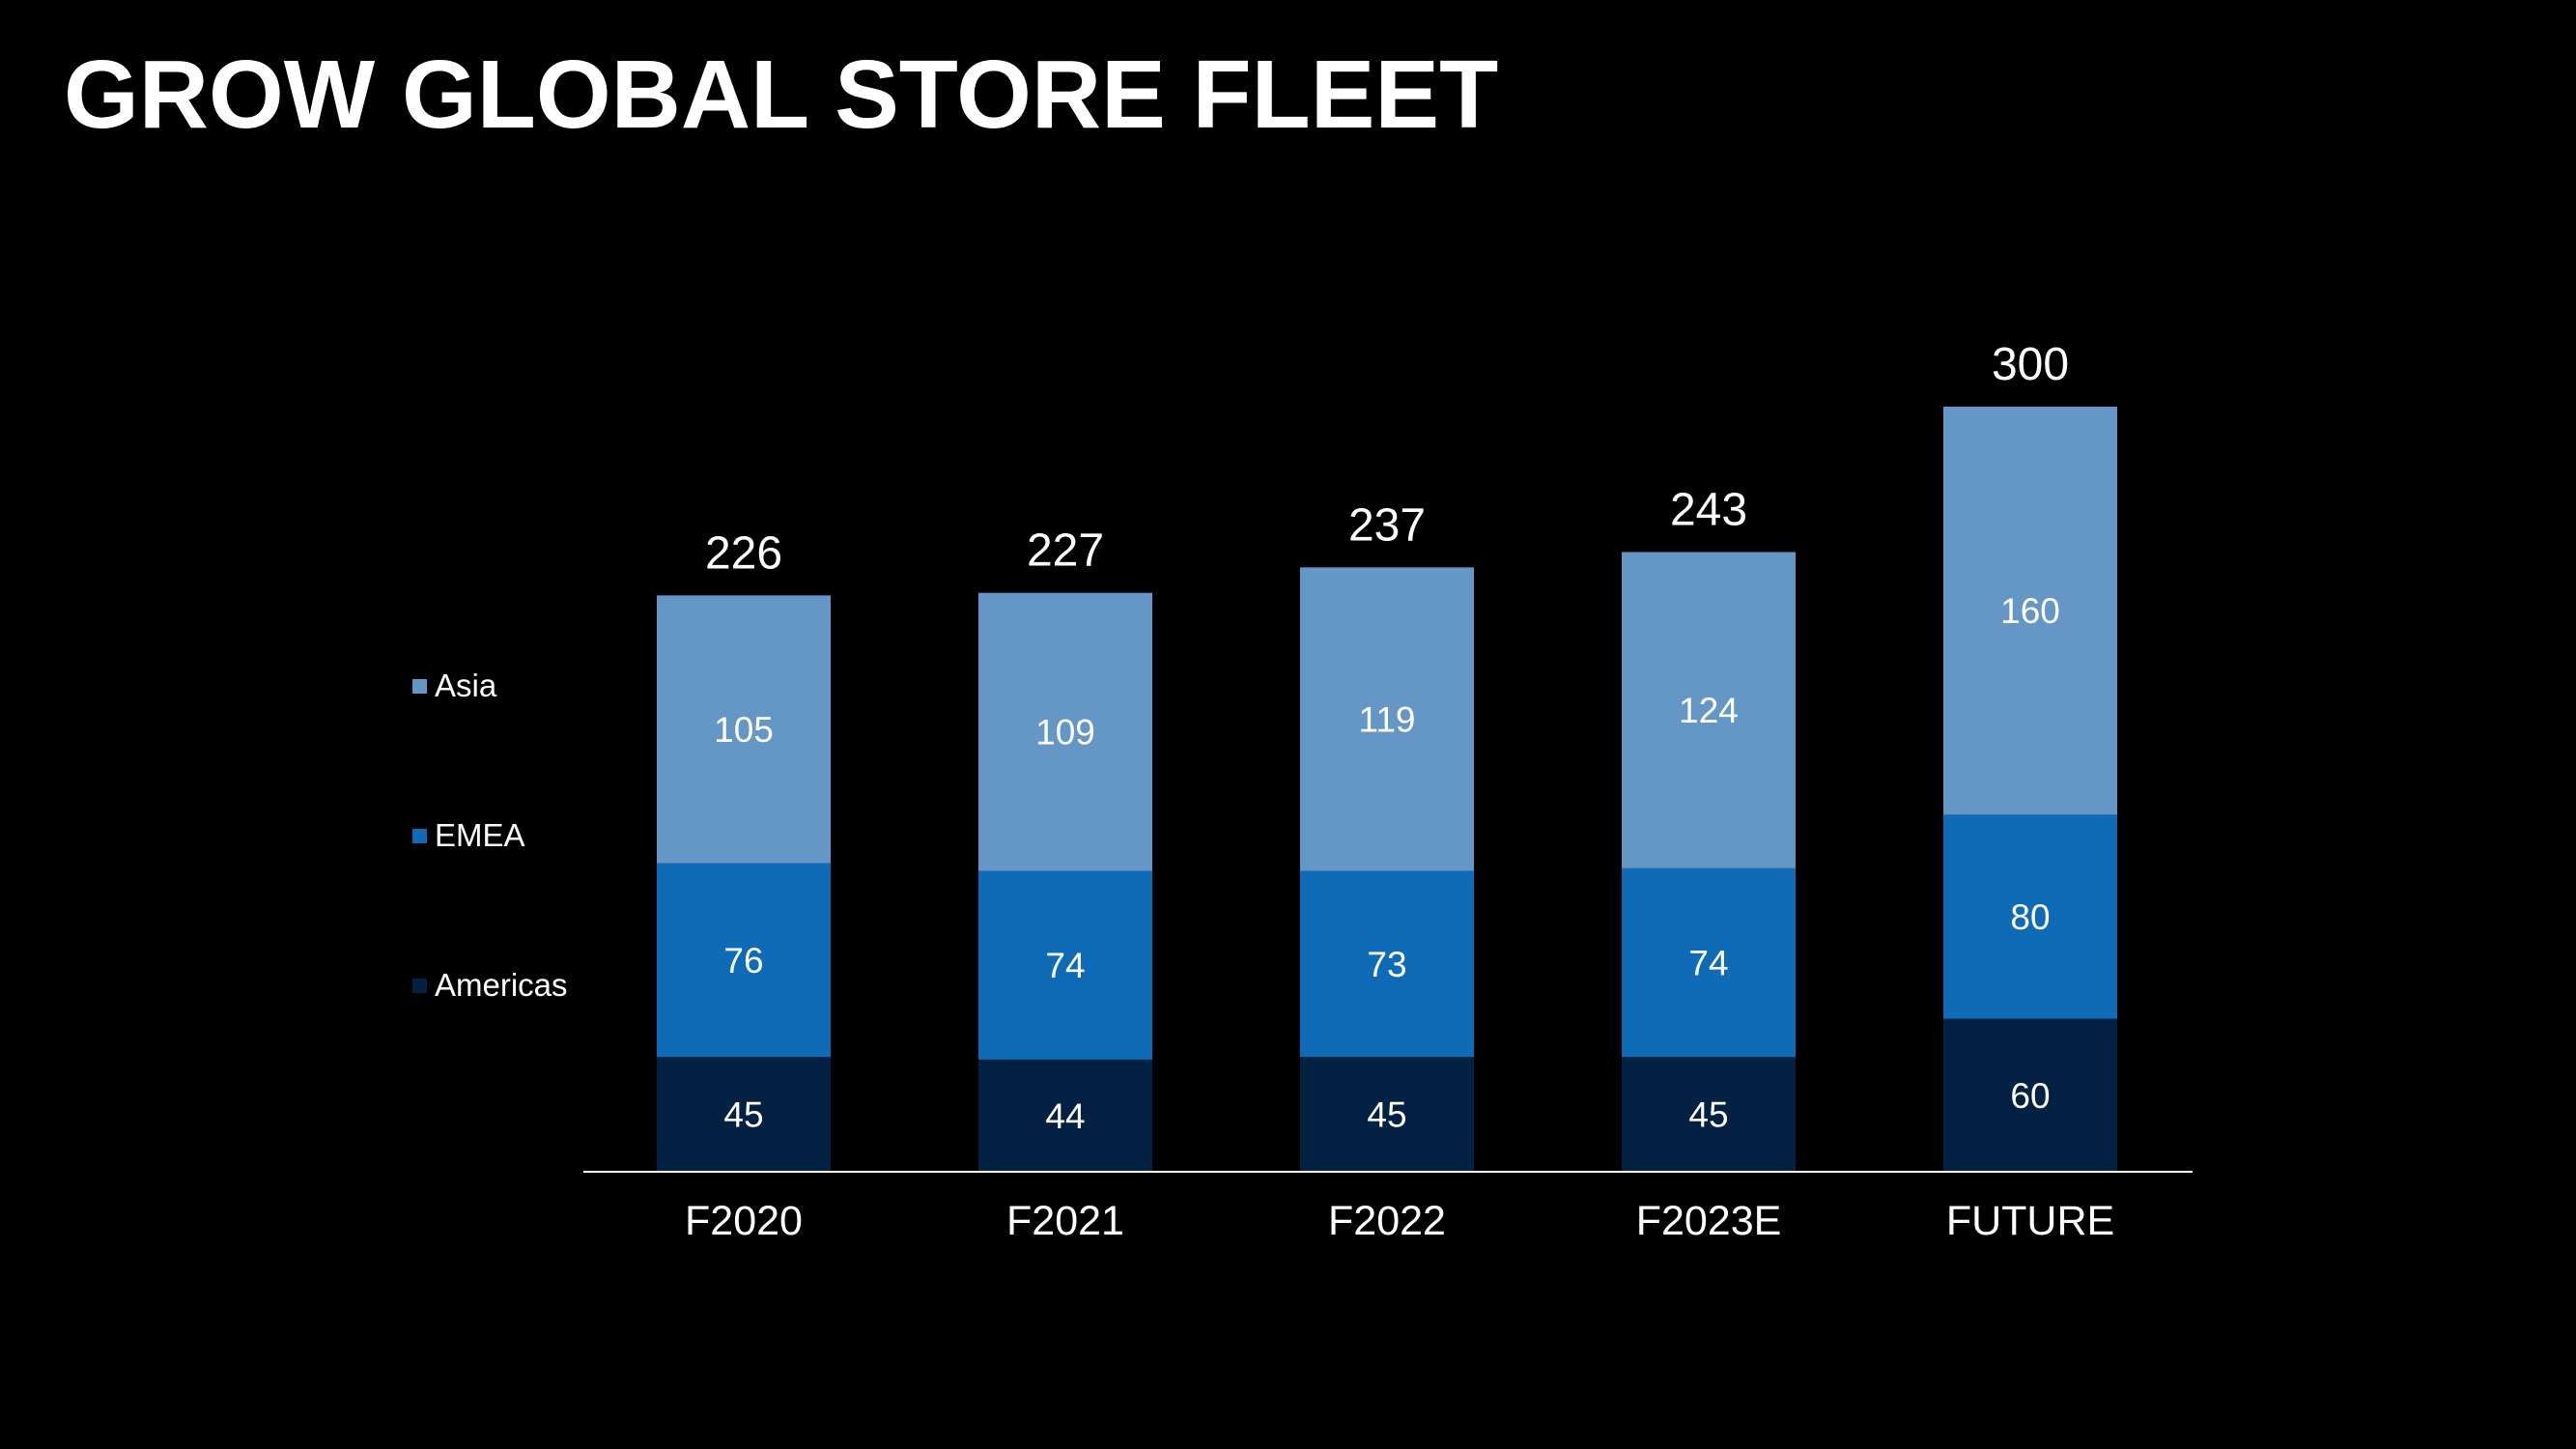  What do you see at coordinates (1709, 1221) in the screenshot?
I see `x-tick-label: F2023E` at bounding box center [1709, 1221].